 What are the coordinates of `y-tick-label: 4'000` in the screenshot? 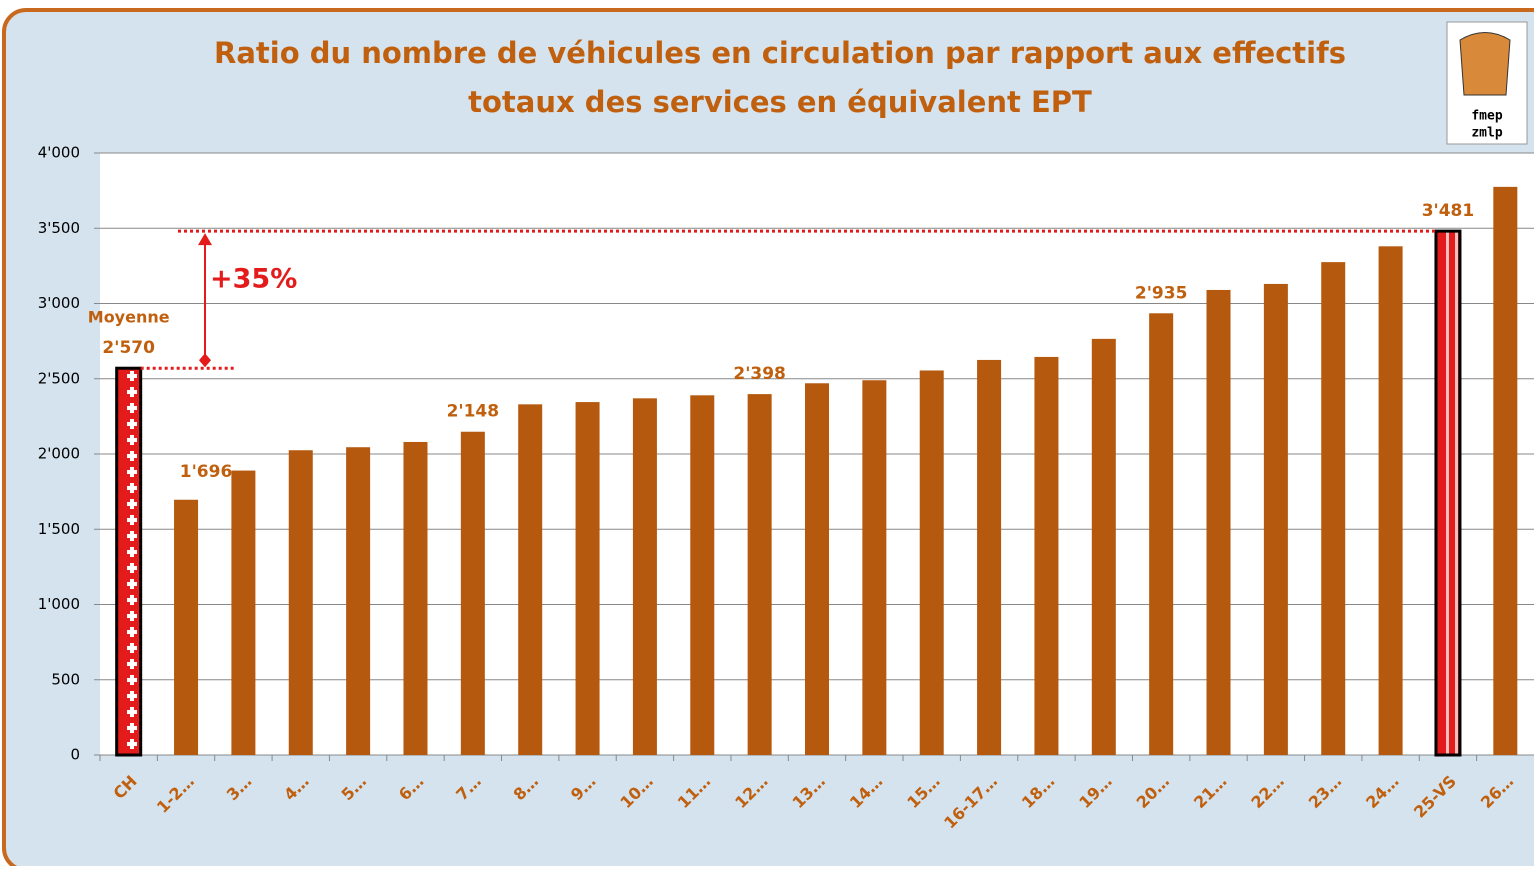 It's located at (59, 153).